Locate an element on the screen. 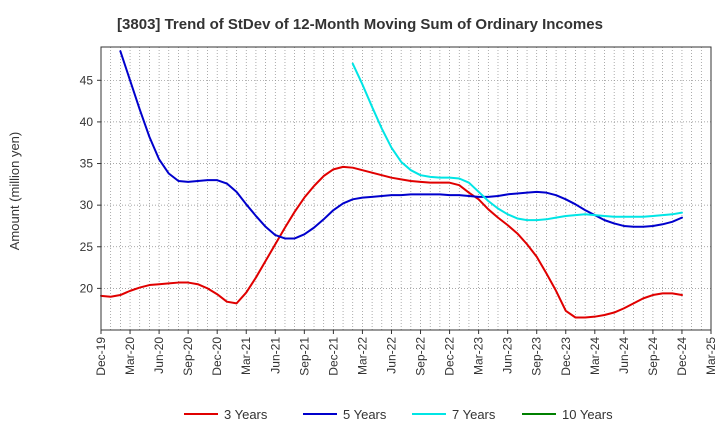 This screenshot has width=720, height=440. x-tick-label: Jun-23 is located at coordinates (508, 355).